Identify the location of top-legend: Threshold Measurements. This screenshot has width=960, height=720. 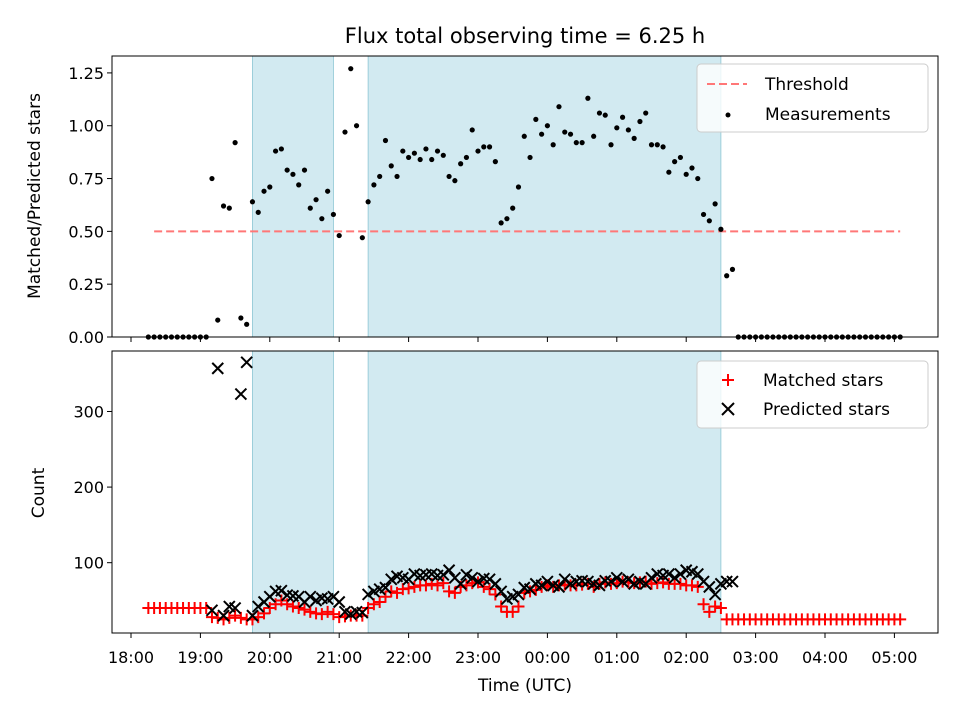
(812, 98).